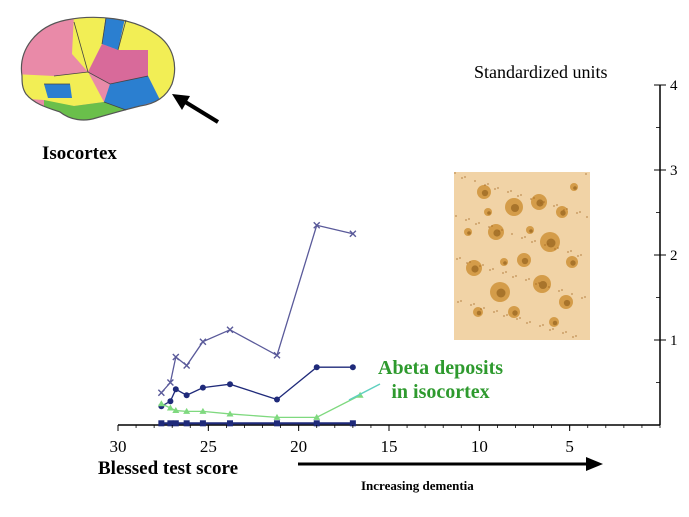 The height and width of the screenshot is (517, 689). I want to click on x-tick-label: 30, so click(118, 446).